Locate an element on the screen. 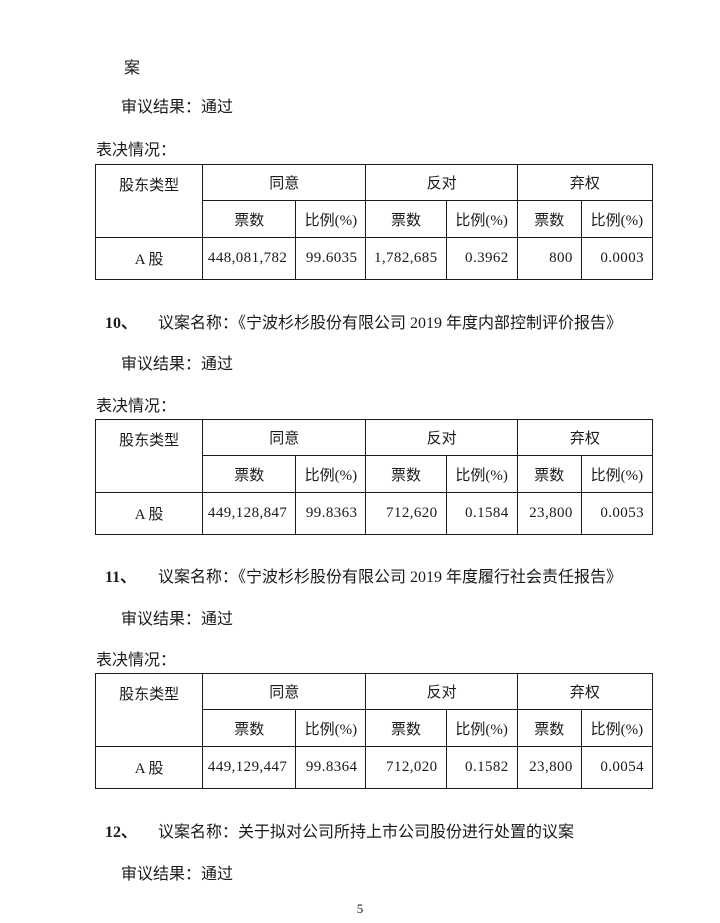 The height and width of the screenshot is (923, 720). cell-against-votes: 1,782,685 is located at coordinates (406, 258).